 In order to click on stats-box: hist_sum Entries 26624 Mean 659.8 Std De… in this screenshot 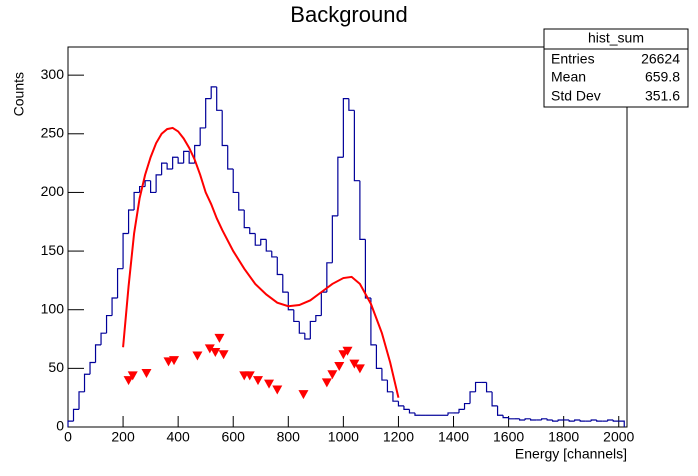, I will do `click(616, 68)`.